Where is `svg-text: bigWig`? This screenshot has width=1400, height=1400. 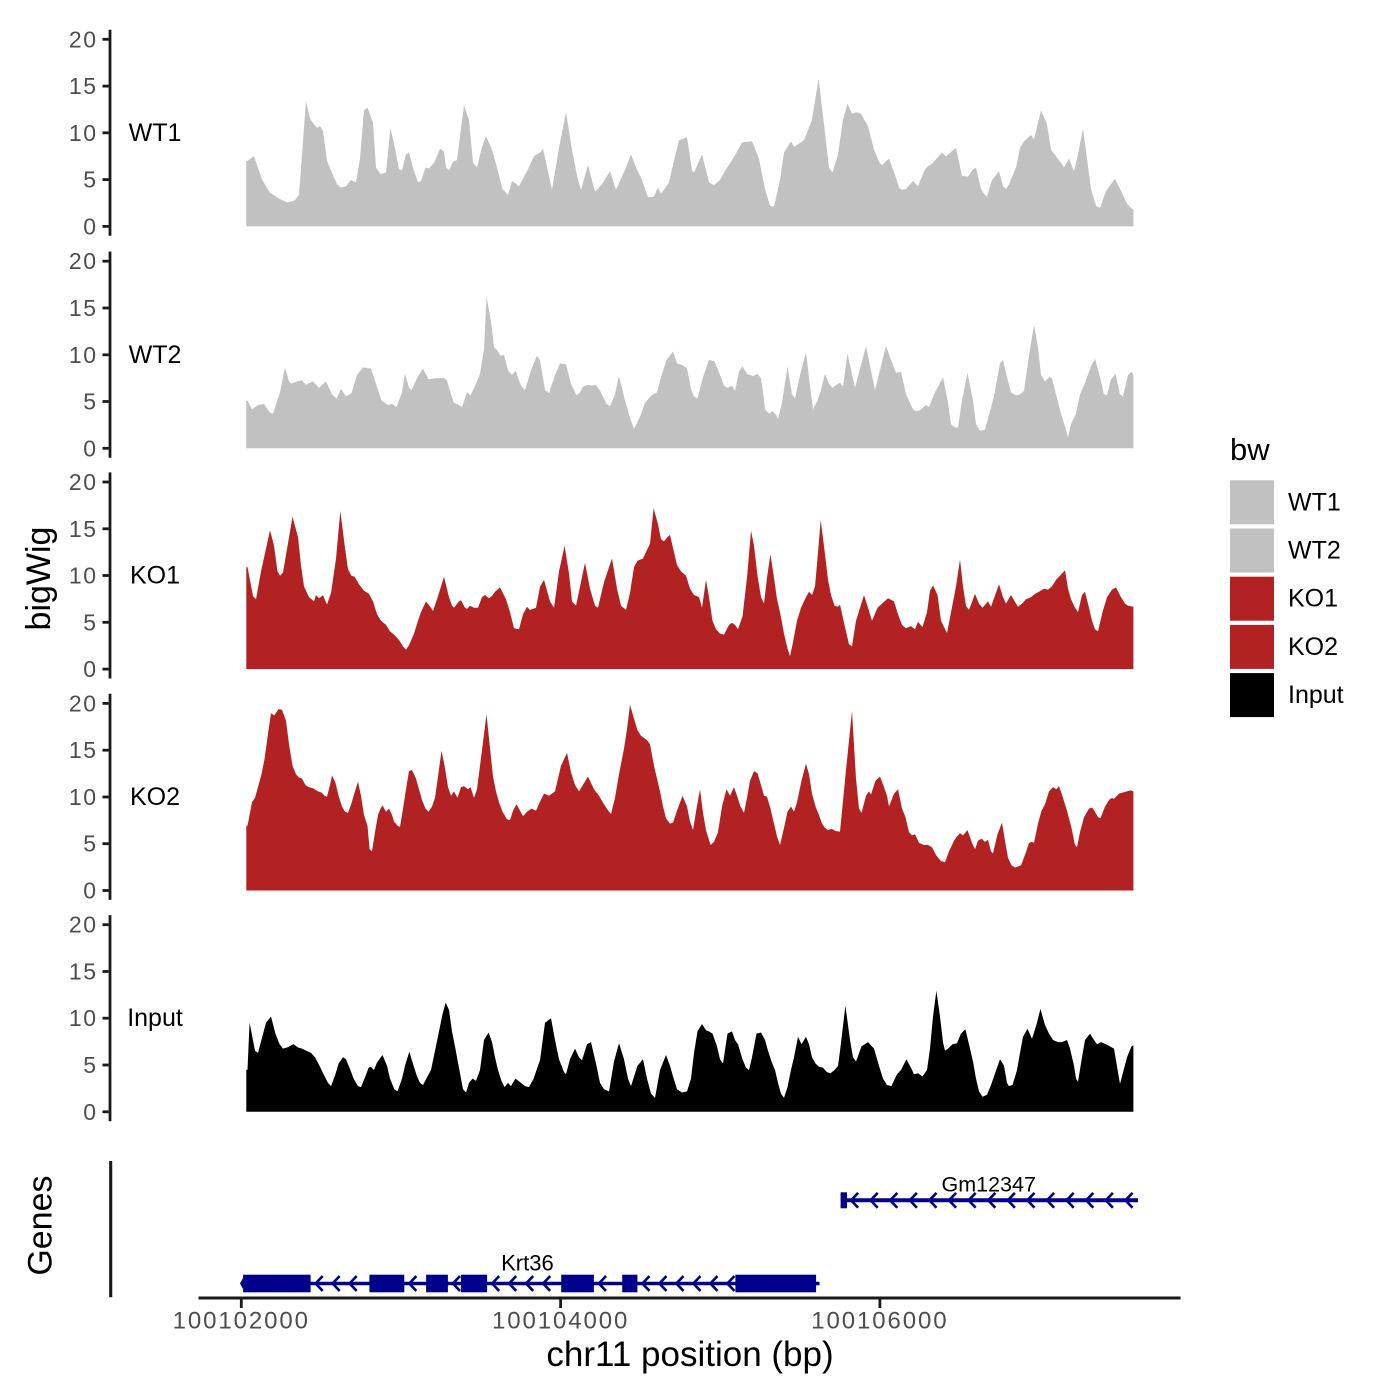 svg-text: bigWig is located at coordinates (39, 579).